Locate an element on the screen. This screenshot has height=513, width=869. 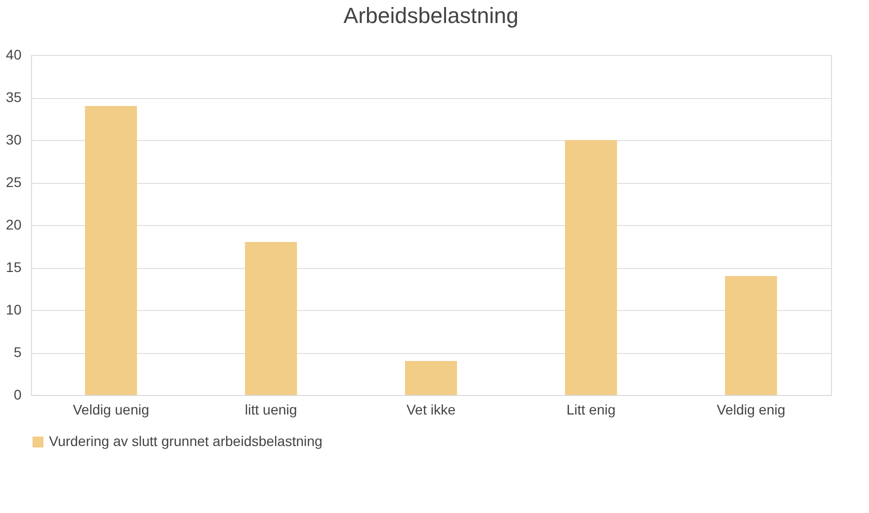
y-tick-label: 0 is located at coordinates (18, 394).